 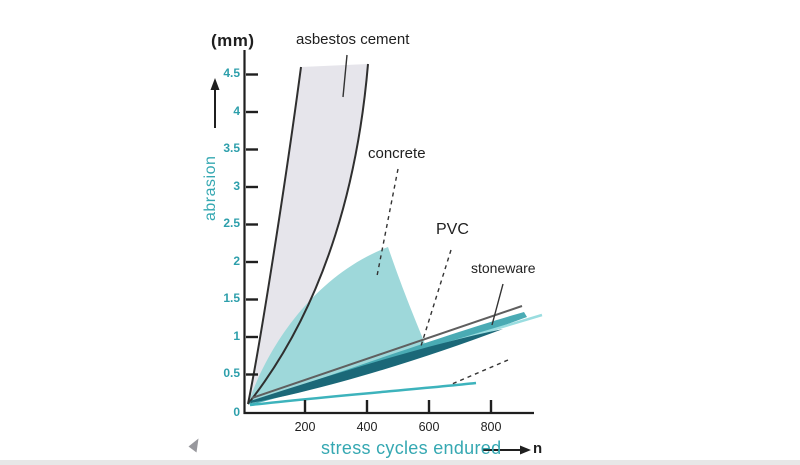 I want to click on y-tick-label: 0, so click(x=236, y=412).